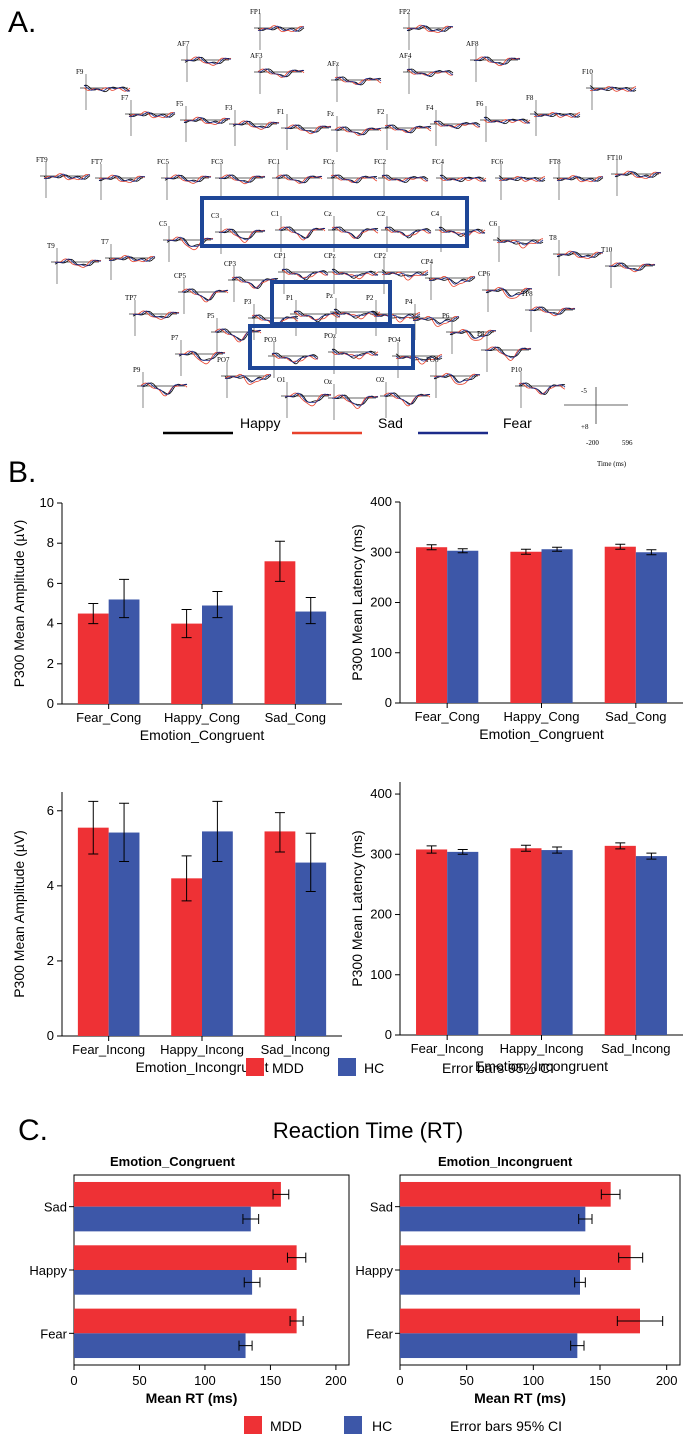 This screenshot has height=1445, width=685. Describe the element at coordinates (223, 360) in the screenshot. I see `electrode-label: PO7` at that location.